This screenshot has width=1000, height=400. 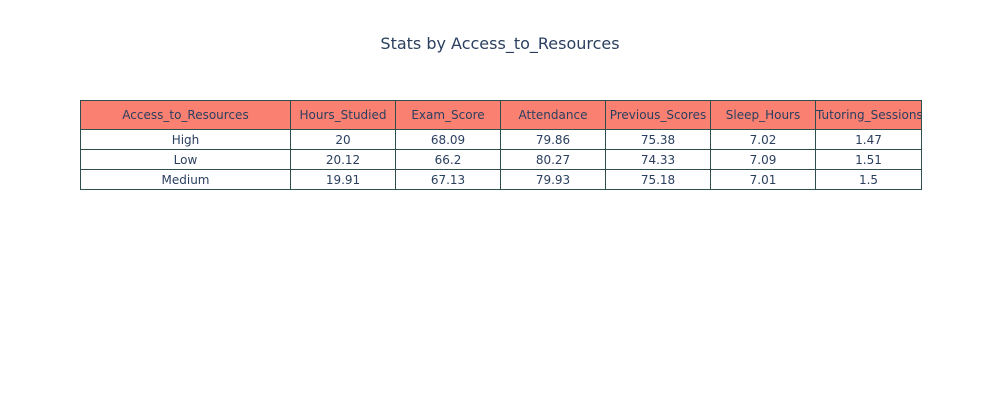 I want to click on table-cell: 79.86, so click(x=553, y=139).